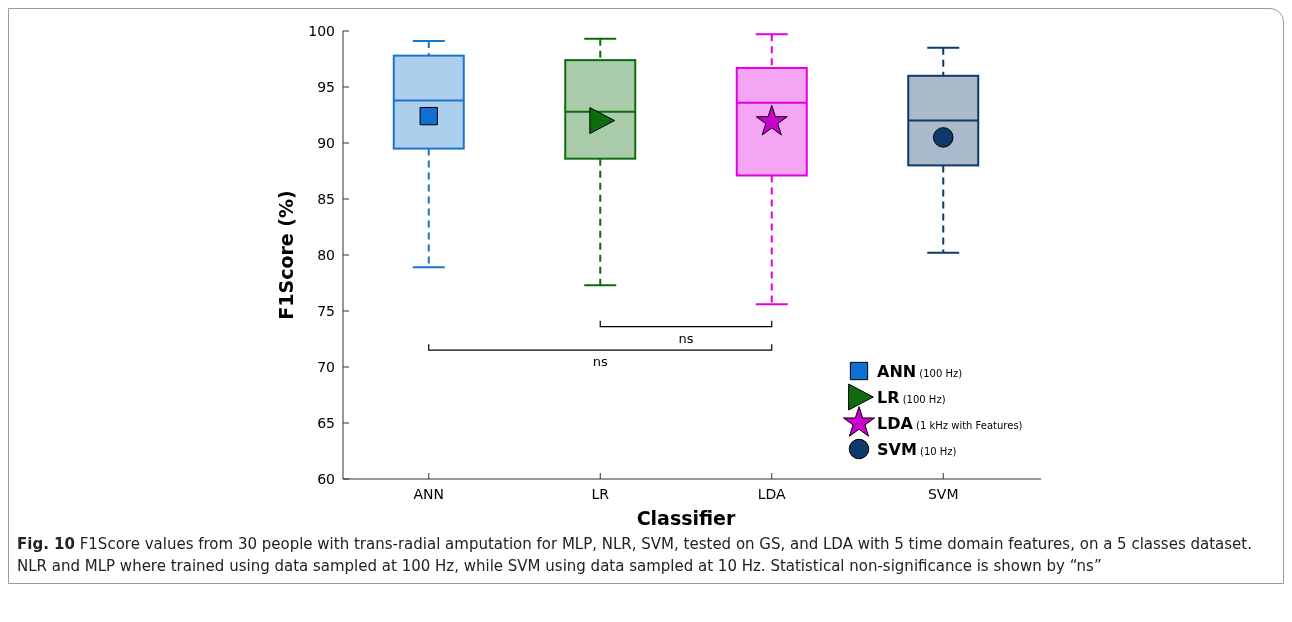  What do you see at coordinates (429, 494) in the screenshot?
I see `x-tick-label: ANN` at bounding box center [429, 494].